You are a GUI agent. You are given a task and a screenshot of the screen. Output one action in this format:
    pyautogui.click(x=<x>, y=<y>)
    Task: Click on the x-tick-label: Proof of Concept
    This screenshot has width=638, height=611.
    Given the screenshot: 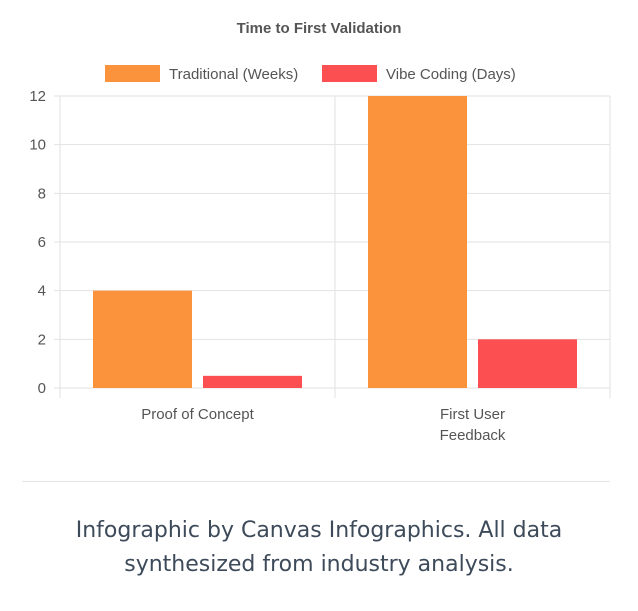 What is the action you would take?
    pyautogui.click(x=197, y=414)
    